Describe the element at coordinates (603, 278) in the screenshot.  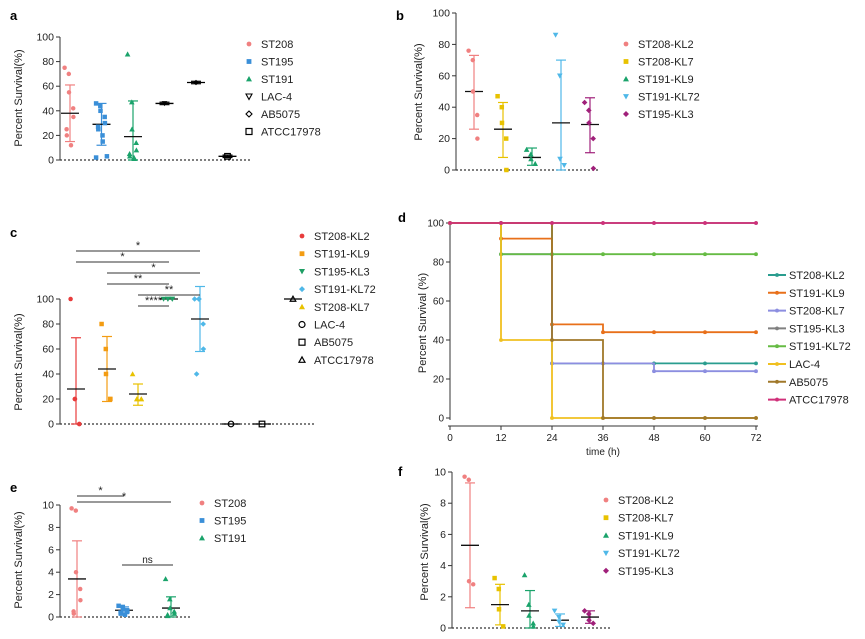
I see `survival-curve` at that location.